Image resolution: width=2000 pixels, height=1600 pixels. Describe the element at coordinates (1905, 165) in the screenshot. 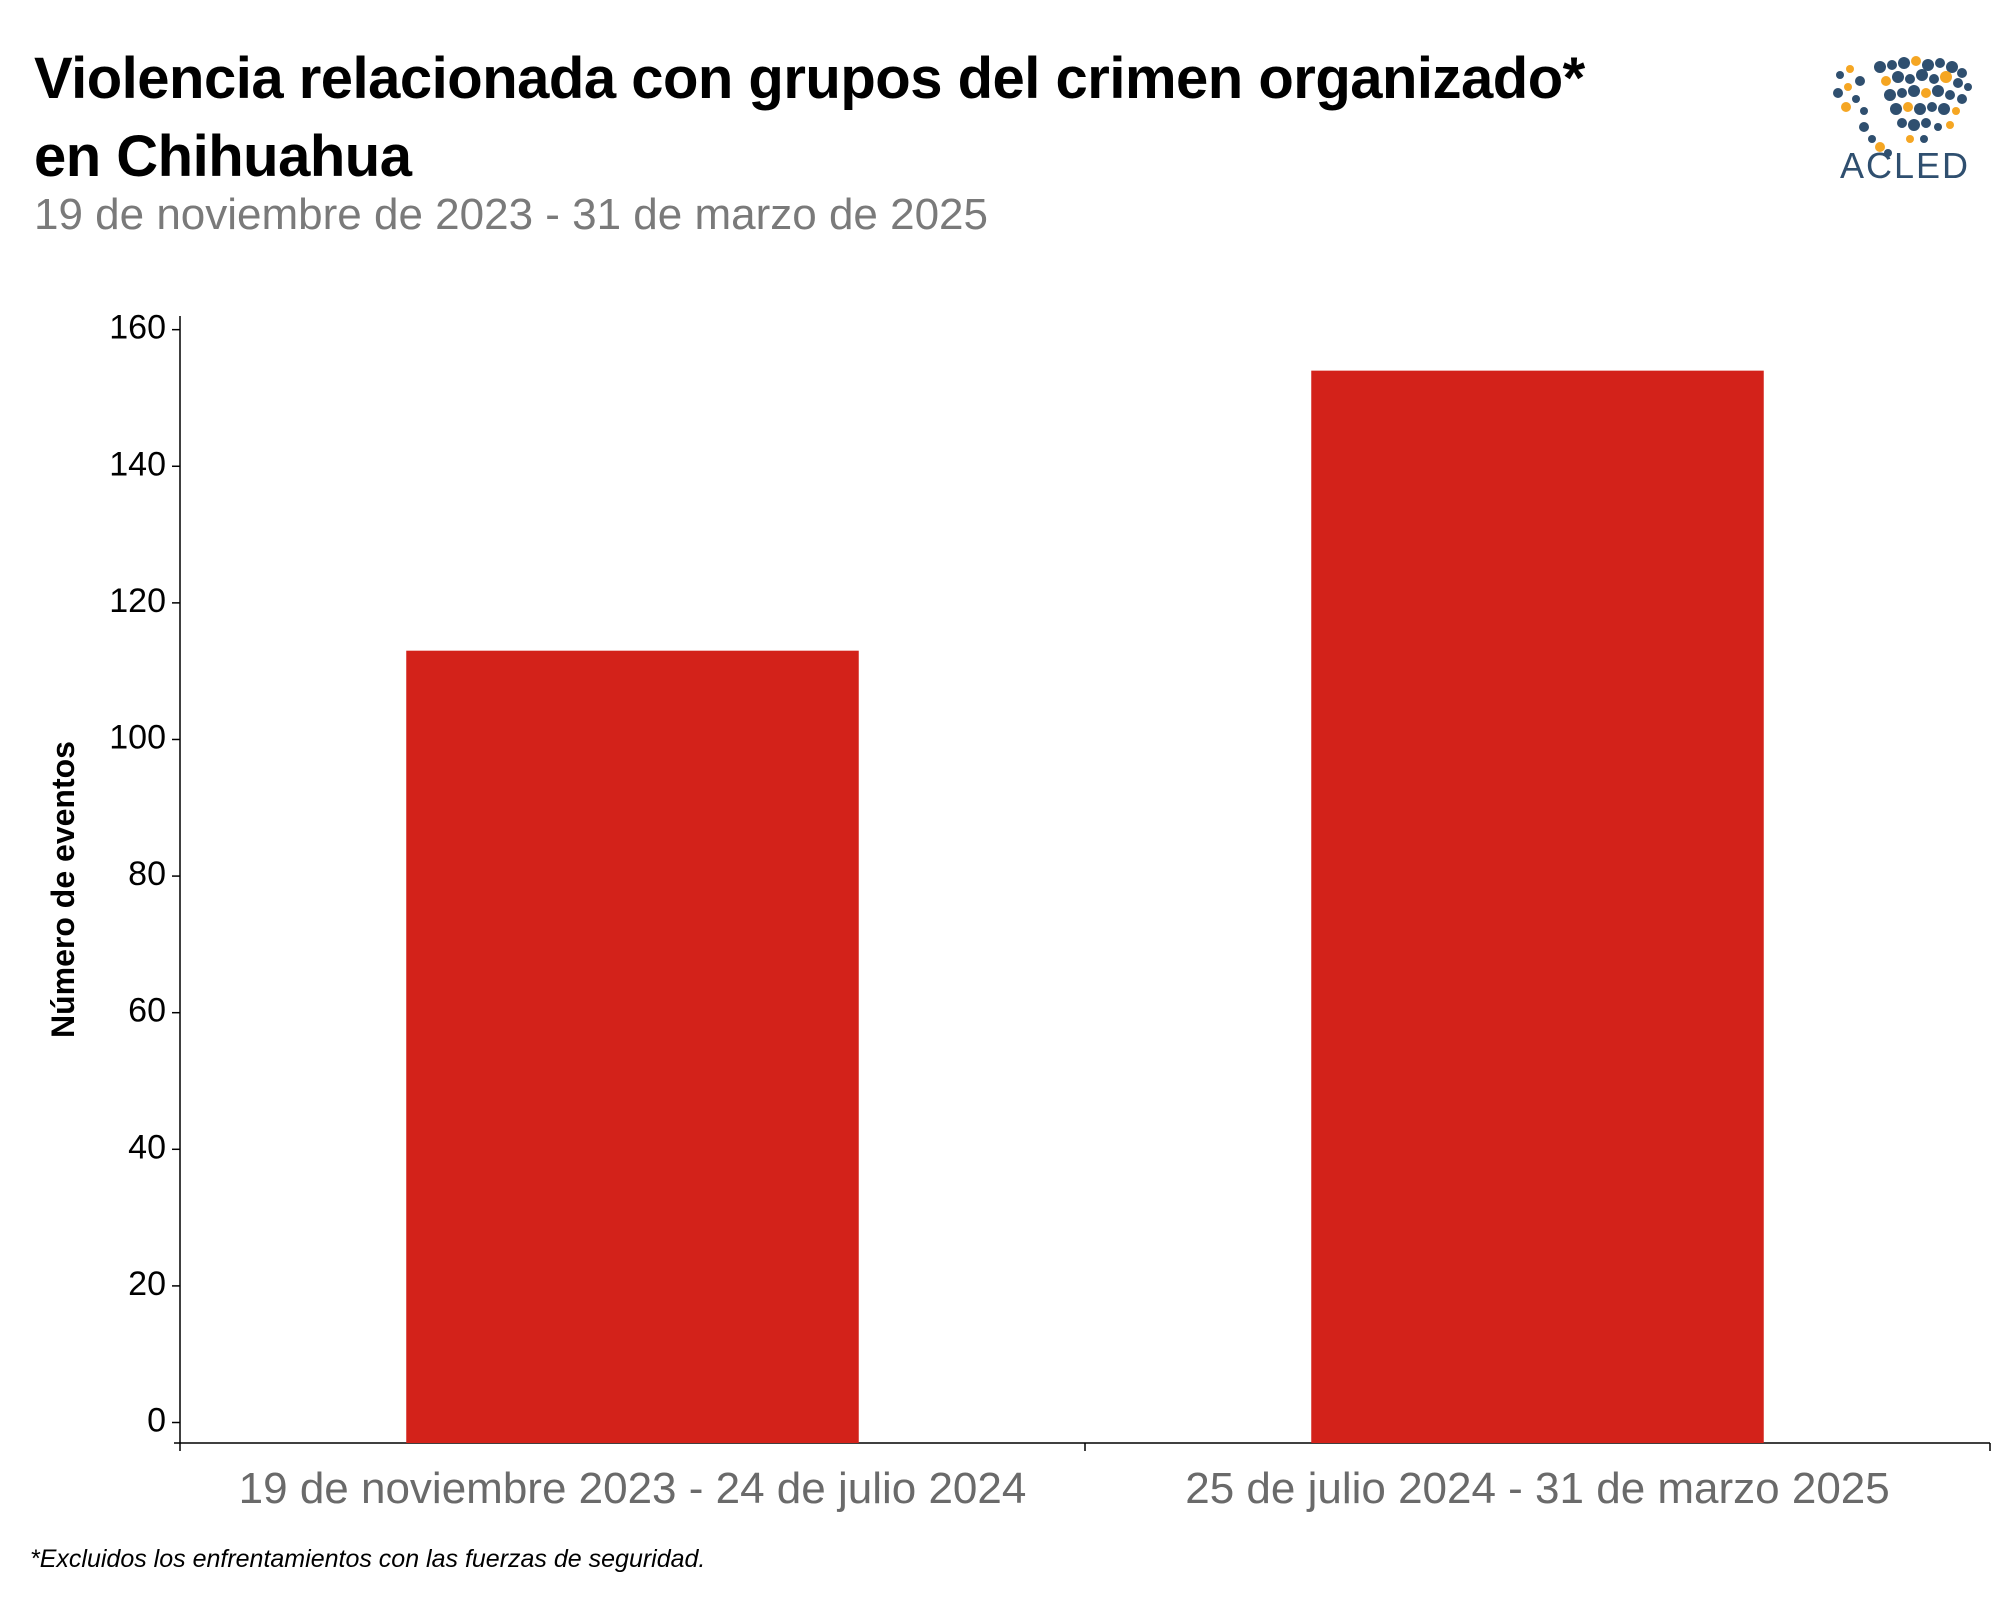

I see `acled-logo-text: ACLED` at that location.